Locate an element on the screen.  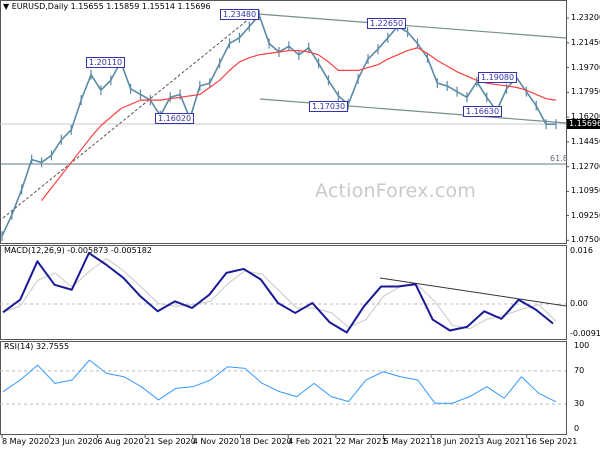
date-axis-label: 6 Aug 2020 is located at coordinates (120, 441).